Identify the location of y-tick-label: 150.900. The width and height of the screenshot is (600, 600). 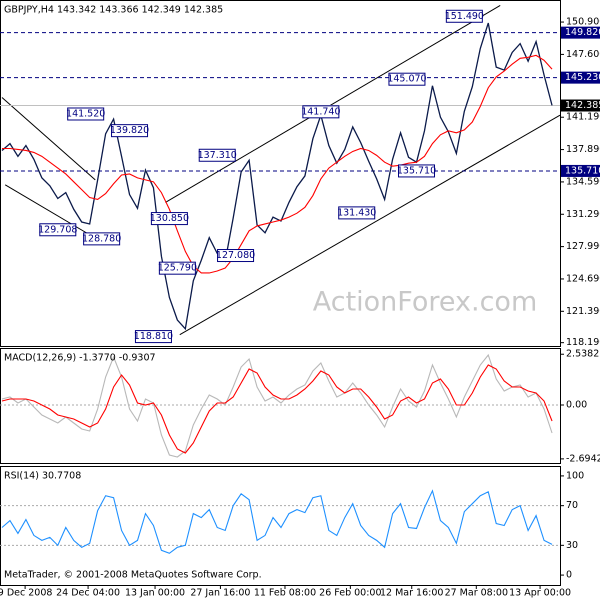
(583, 22).